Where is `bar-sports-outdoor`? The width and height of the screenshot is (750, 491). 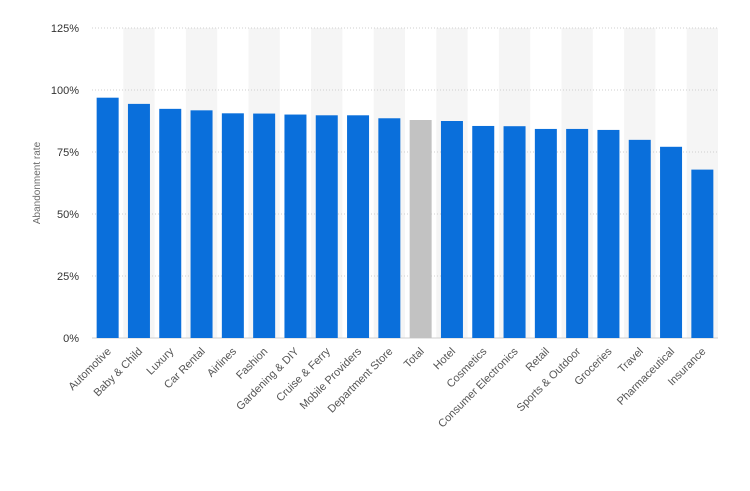 bar-sports-outdoor is located at coordinates (577, 233).